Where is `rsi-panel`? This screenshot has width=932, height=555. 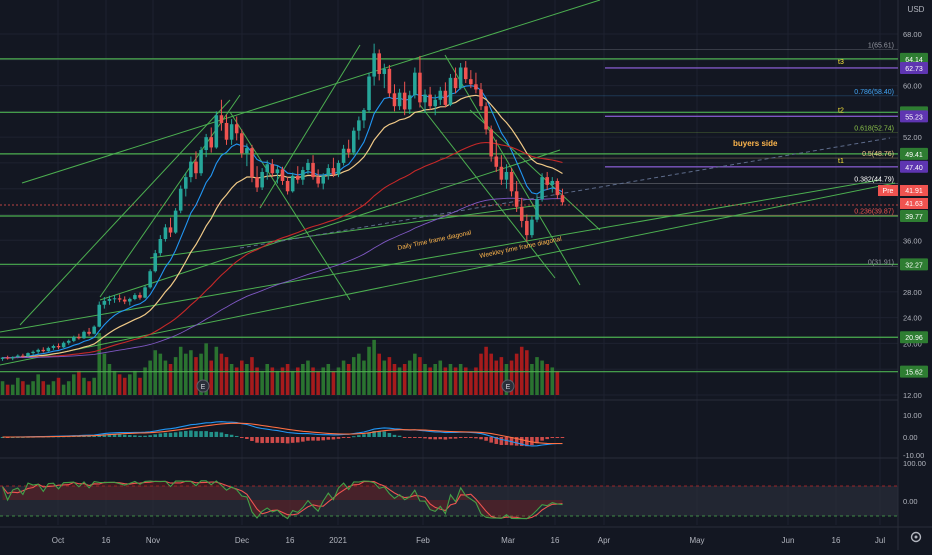 rsi-panel is located at coordinates (449, 500).